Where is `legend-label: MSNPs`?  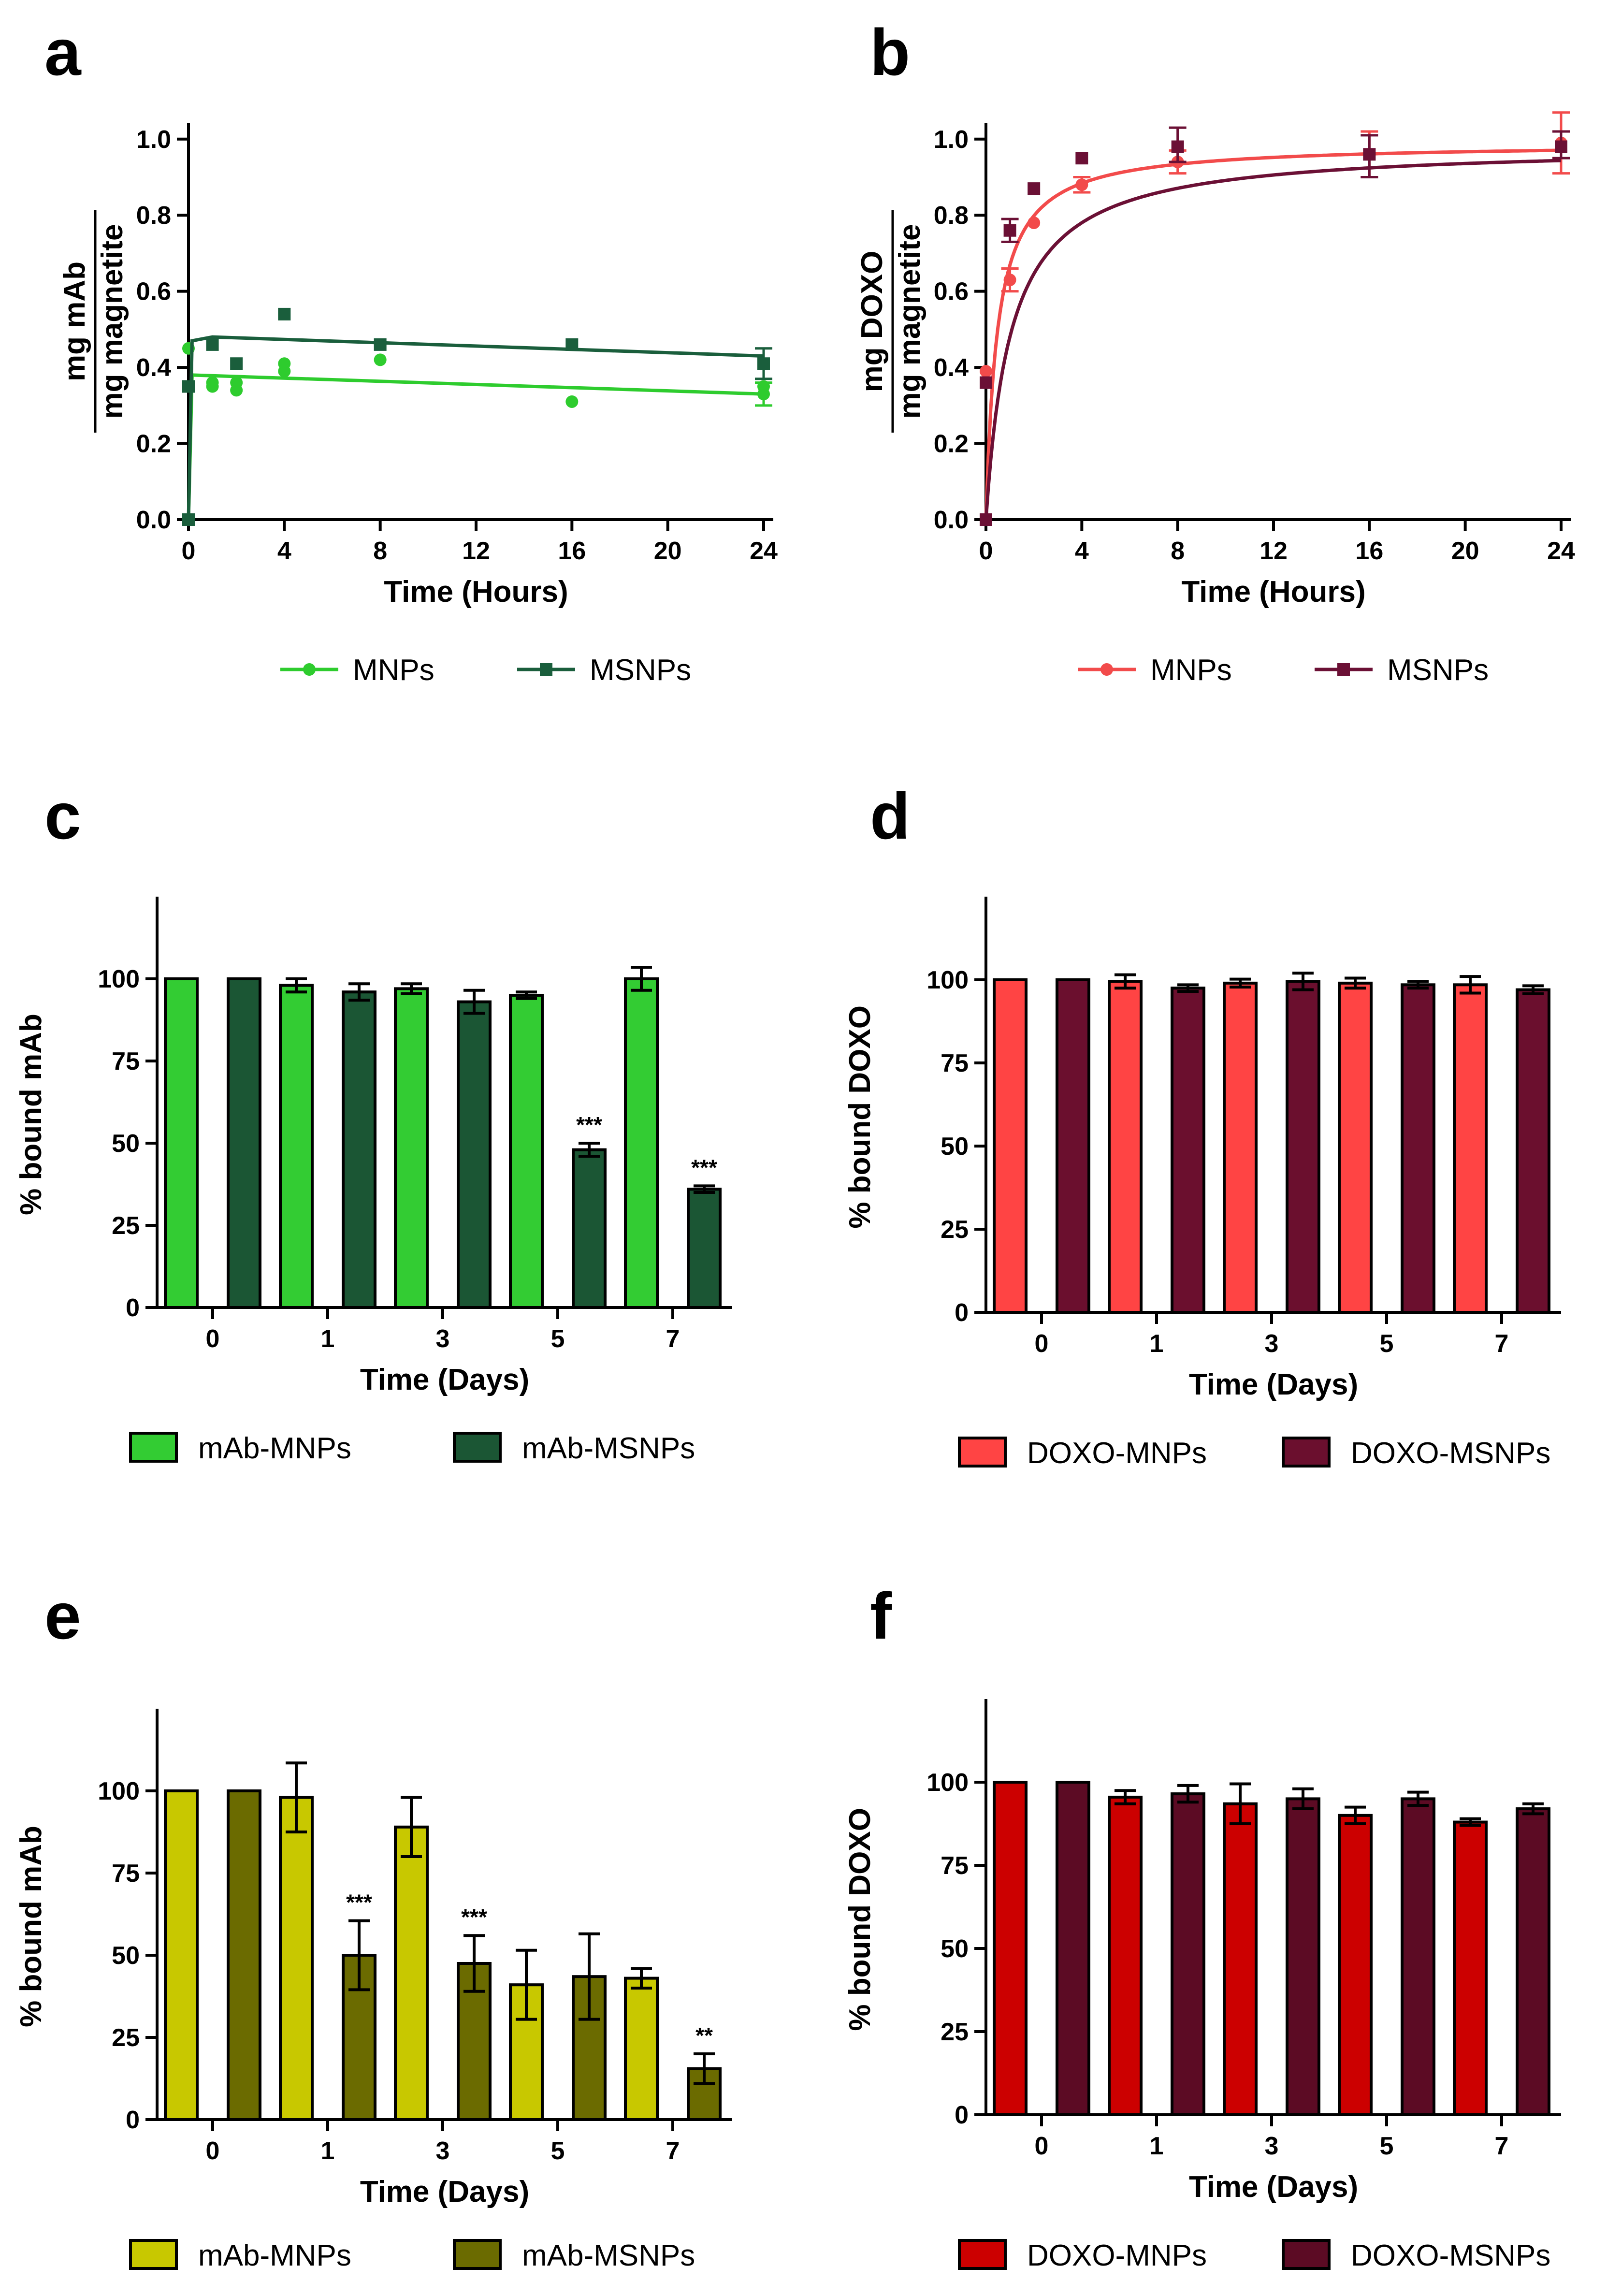
legend-label: MSNPs is located at coordinates (1438, 670).